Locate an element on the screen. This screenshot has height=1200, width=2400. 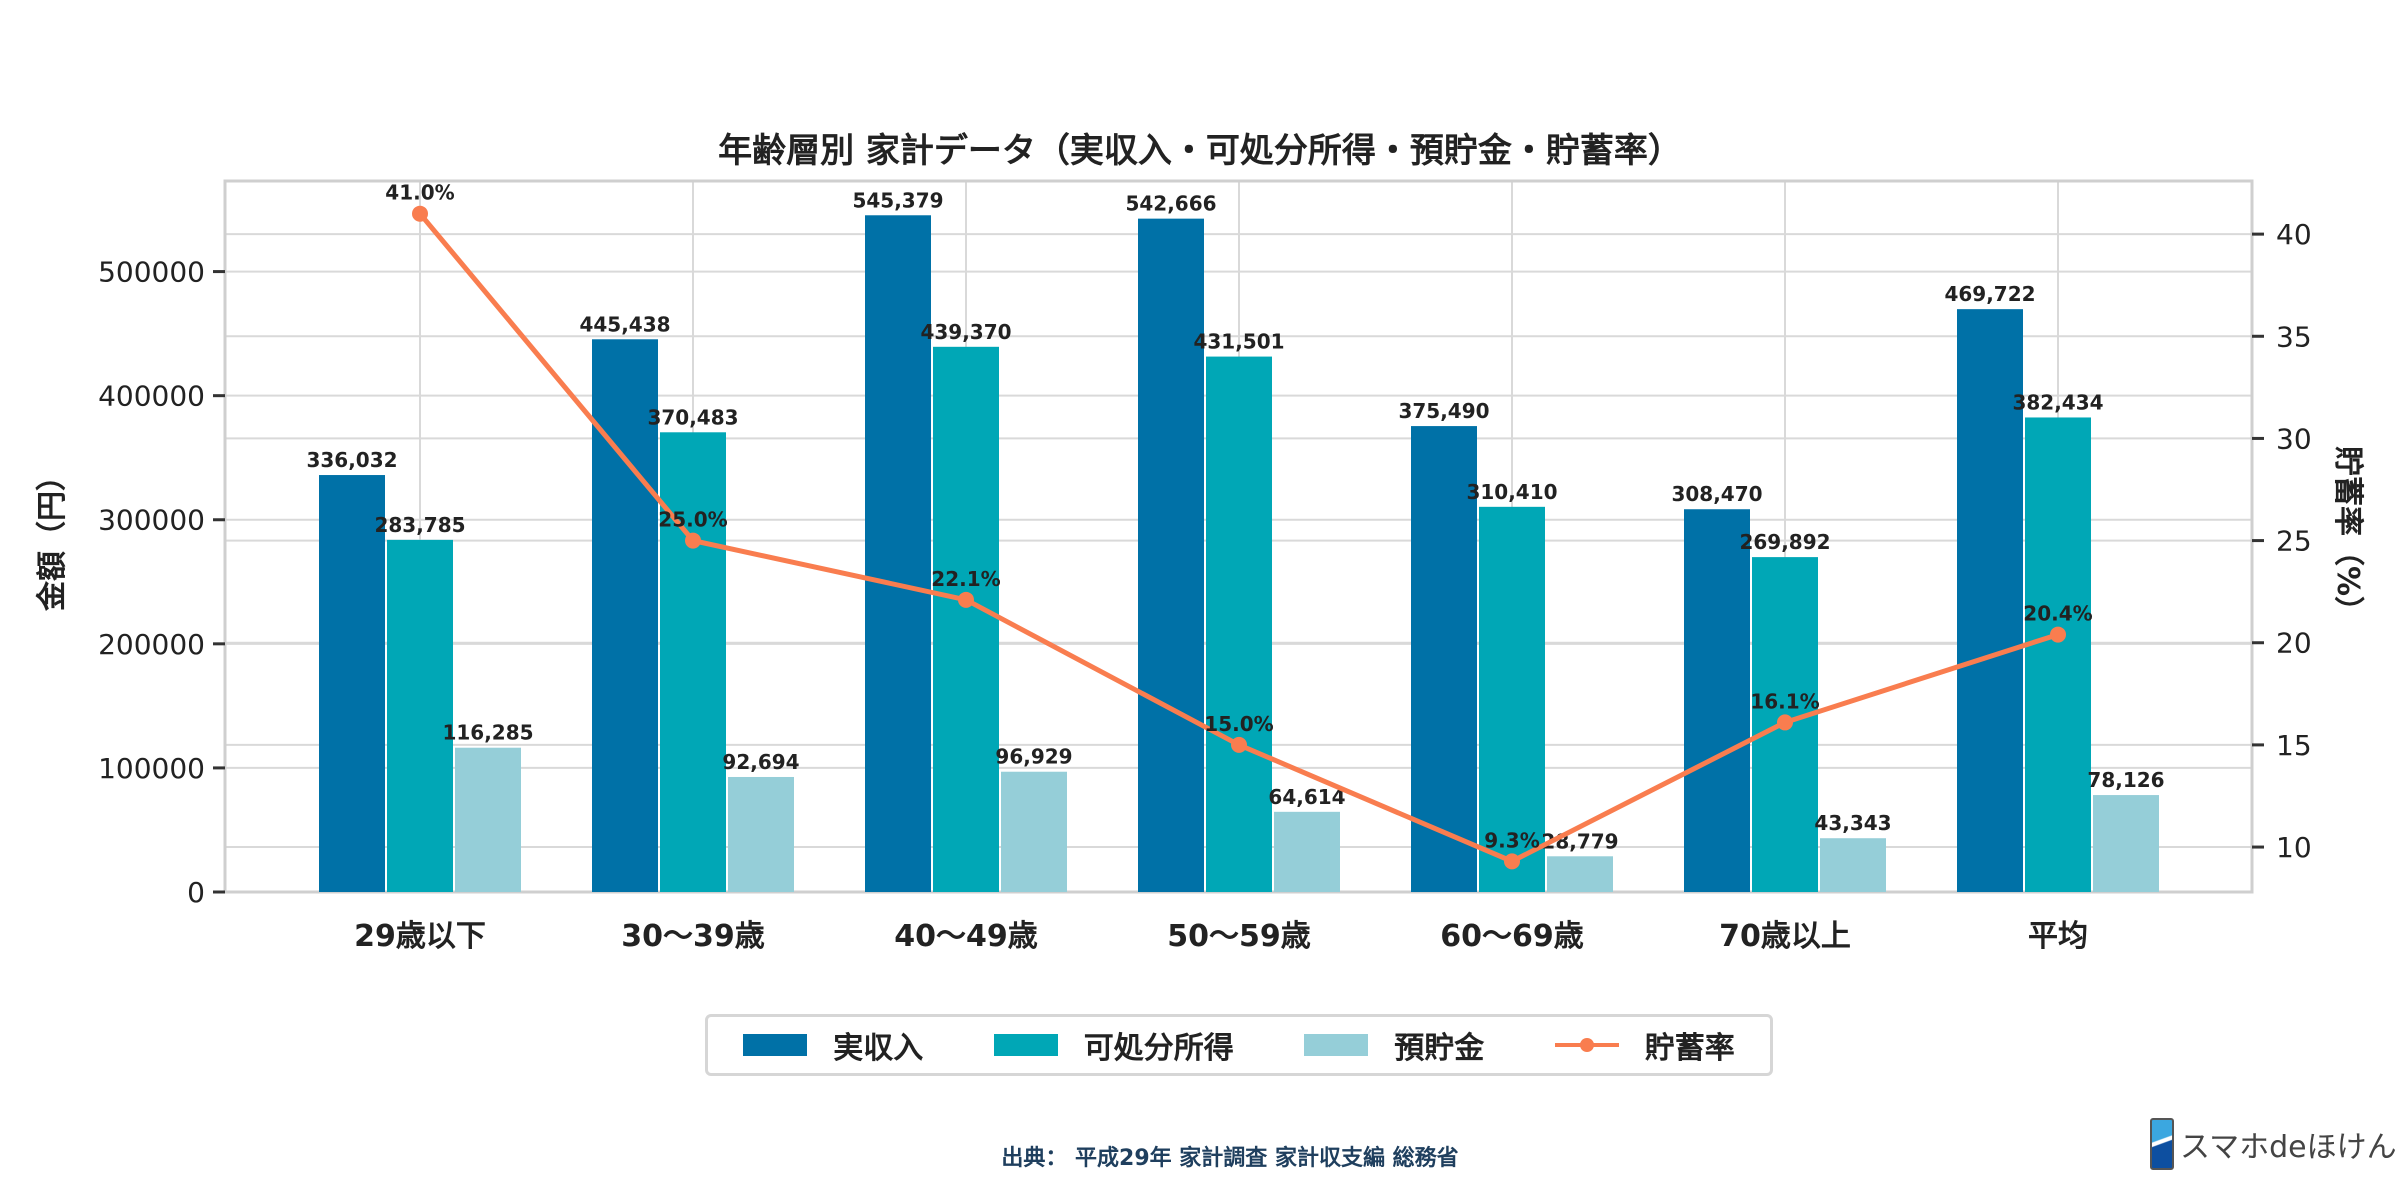
y2-tick-label: 30 is located at coordinates (2294, 438).